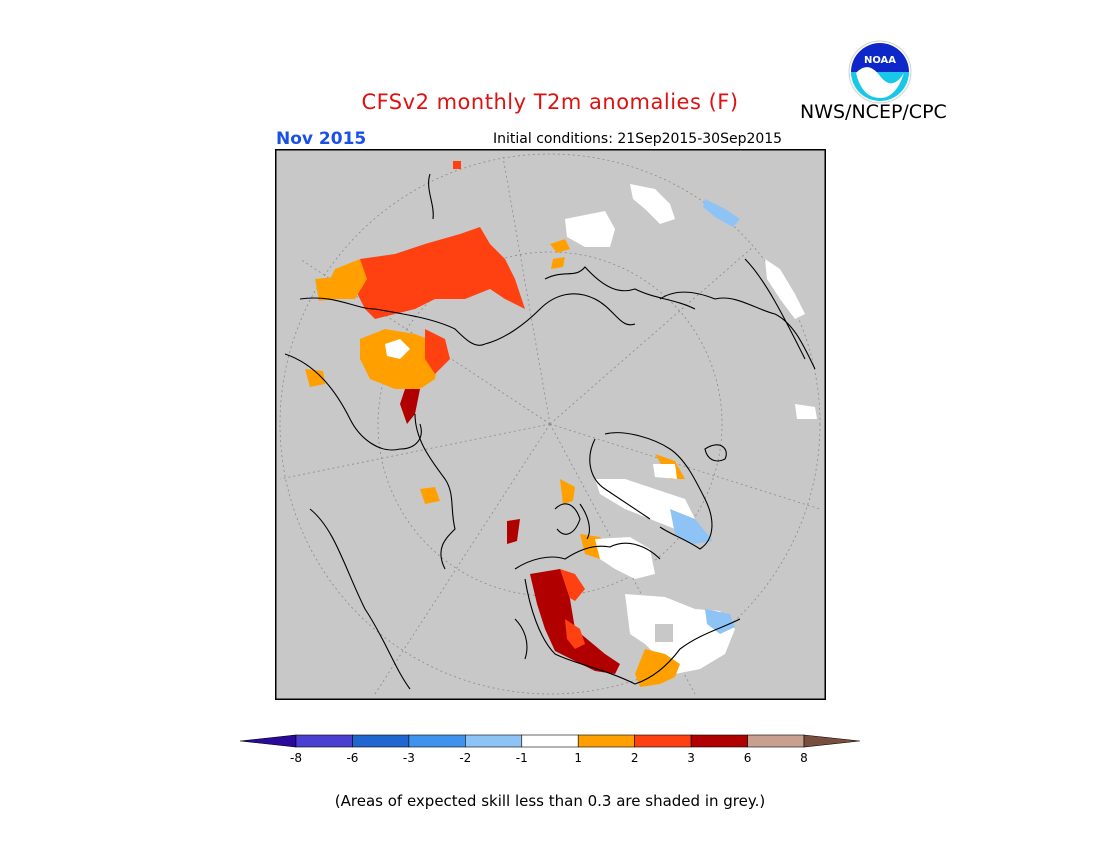  Describe the element at coordinates (409, 758) in the screenshot. I see `legend-tick-label: -3` at that location.